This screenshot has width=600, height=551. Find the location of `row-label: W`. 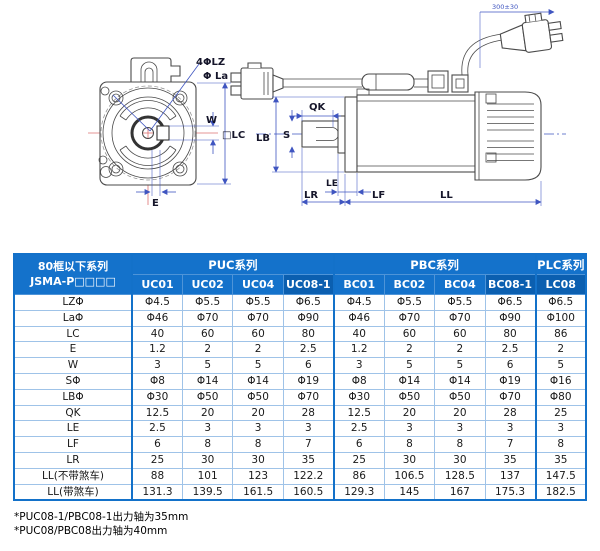

row-label: W is located at coordinates (73, 365).